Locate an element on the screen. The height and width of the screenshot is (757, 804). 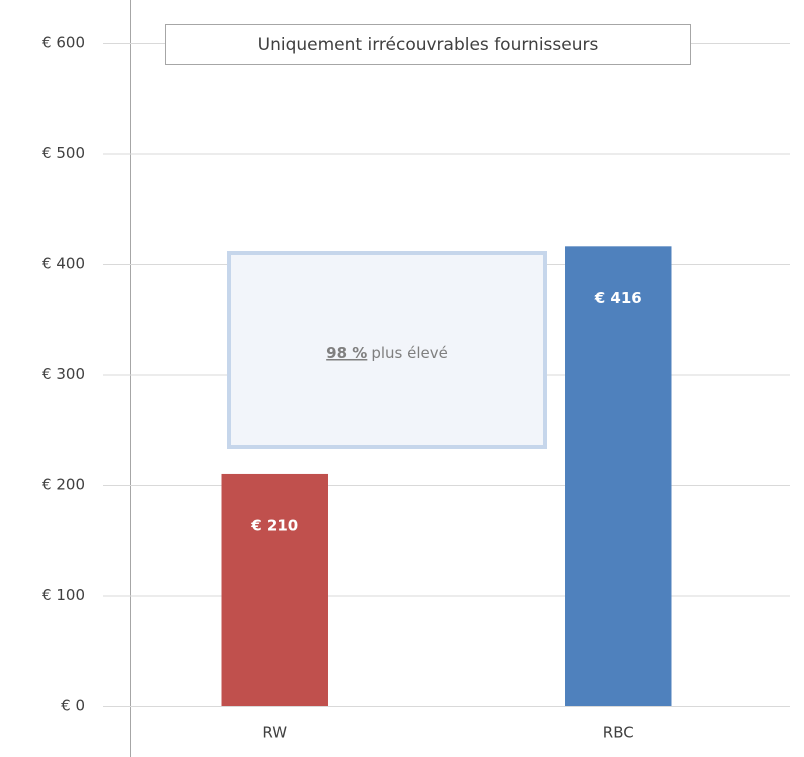
x-tick-label: RW is located at coordinates (274, 733).